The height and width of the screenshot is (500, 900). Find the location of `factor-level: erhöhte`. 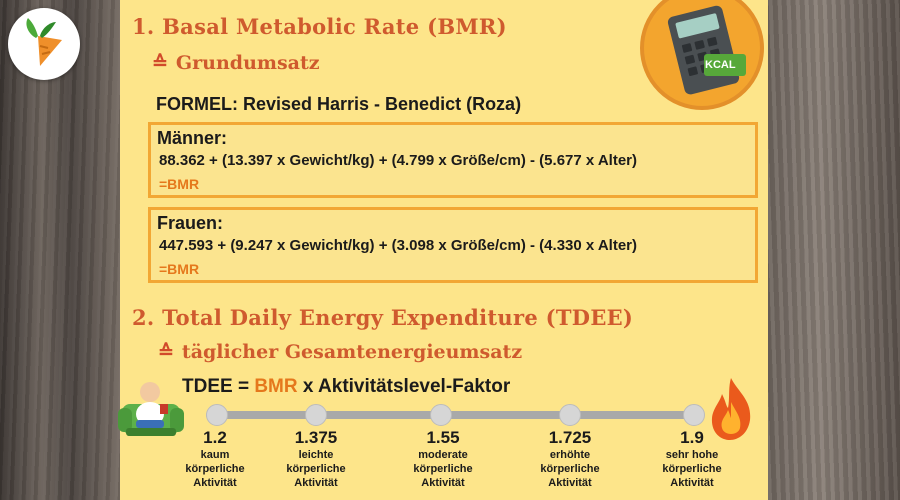

factor-level: erhöhte is located at coordinates (570, 455).